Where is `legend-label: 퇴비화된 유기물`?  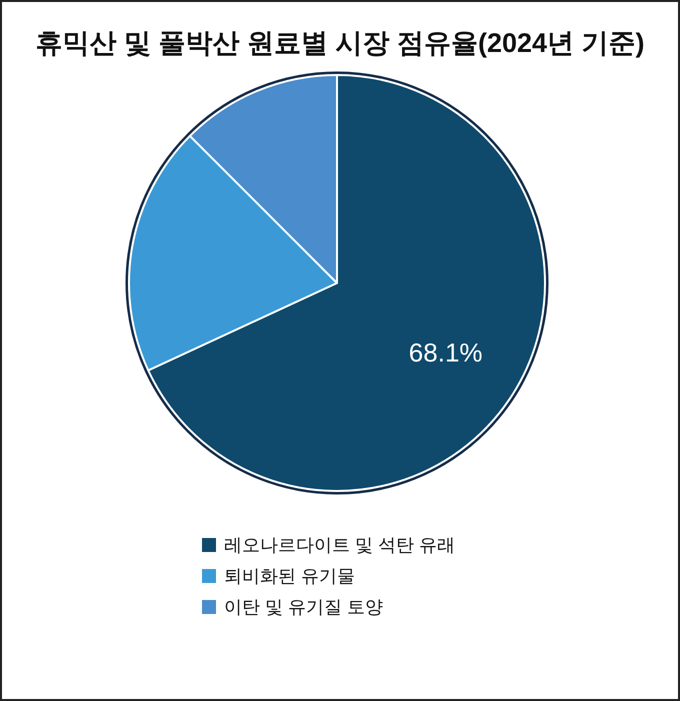
legend-label: 퇴비화된 유기물 is located at coordinates (290, 576).